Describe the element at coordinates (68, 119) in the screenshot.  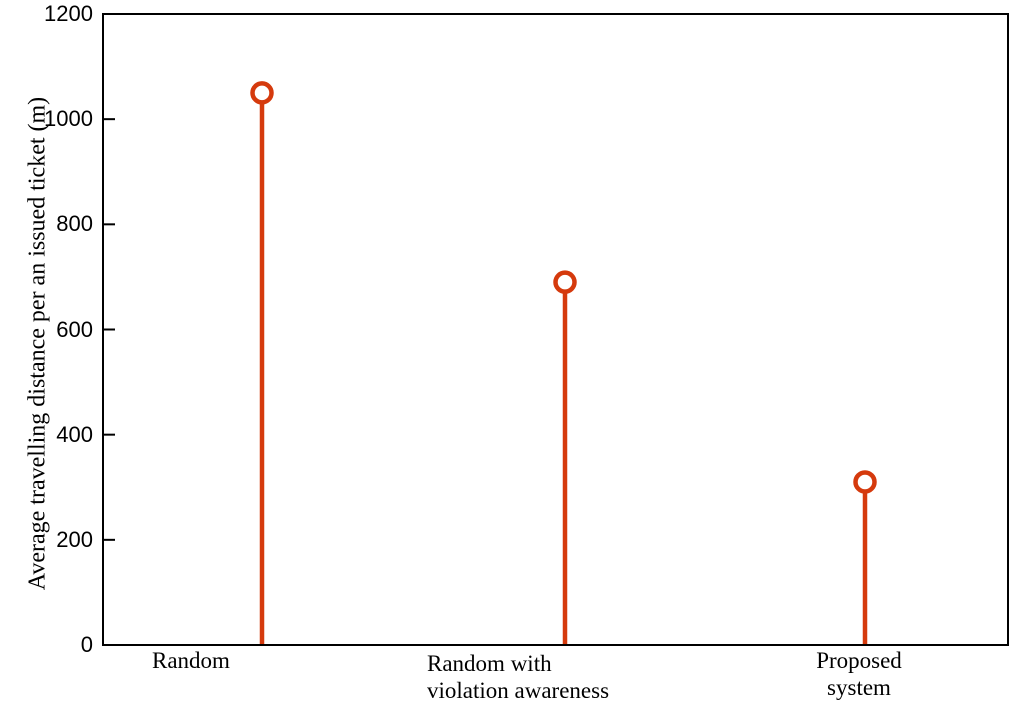
I see `y-tick-label: 1000` at that location.